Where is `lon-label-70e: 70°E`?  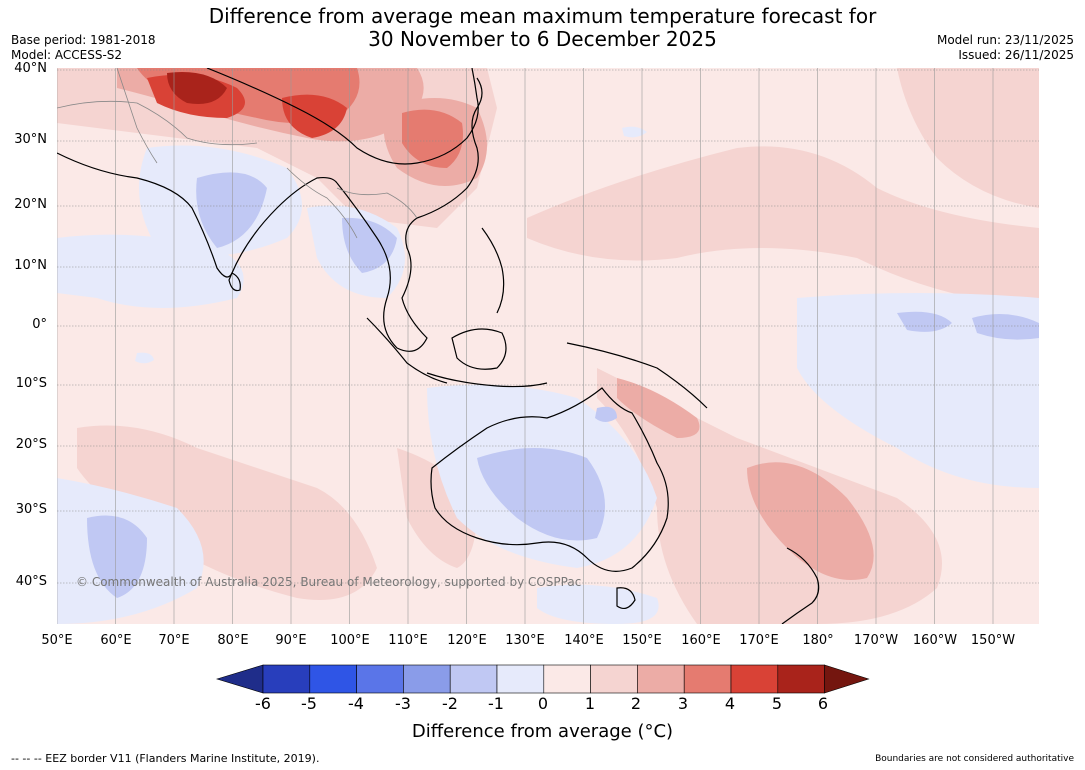
lon-label-70e: 70°E is located at coordinates (174, 640).